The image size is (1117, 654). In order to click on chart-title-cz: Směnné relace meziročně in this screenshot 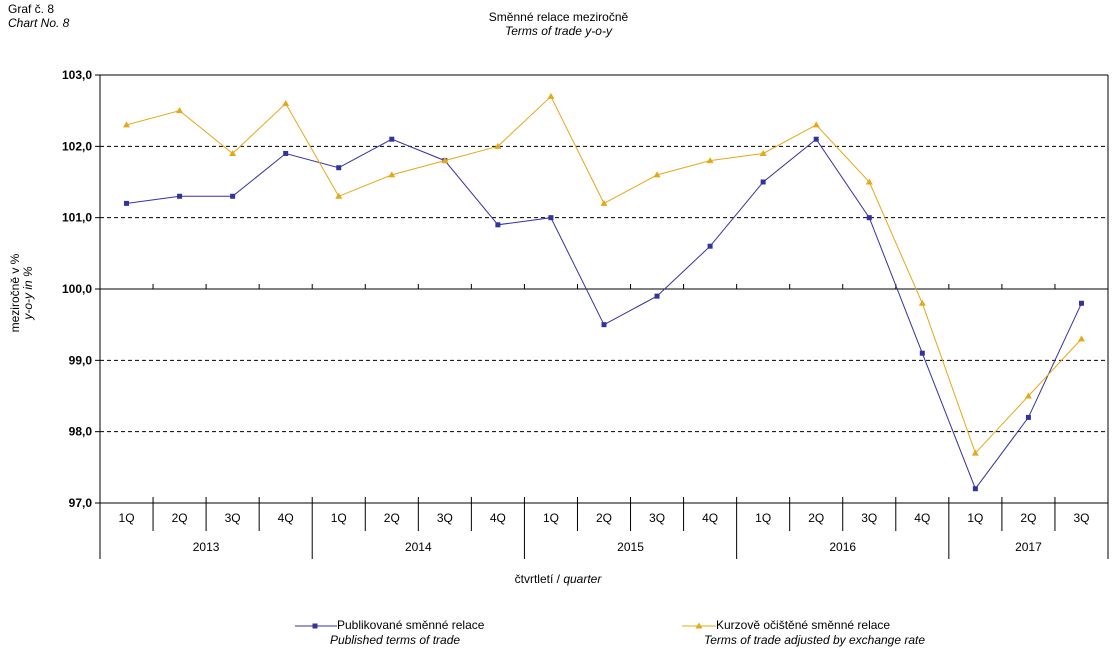, I will do `click(558, 17)`.